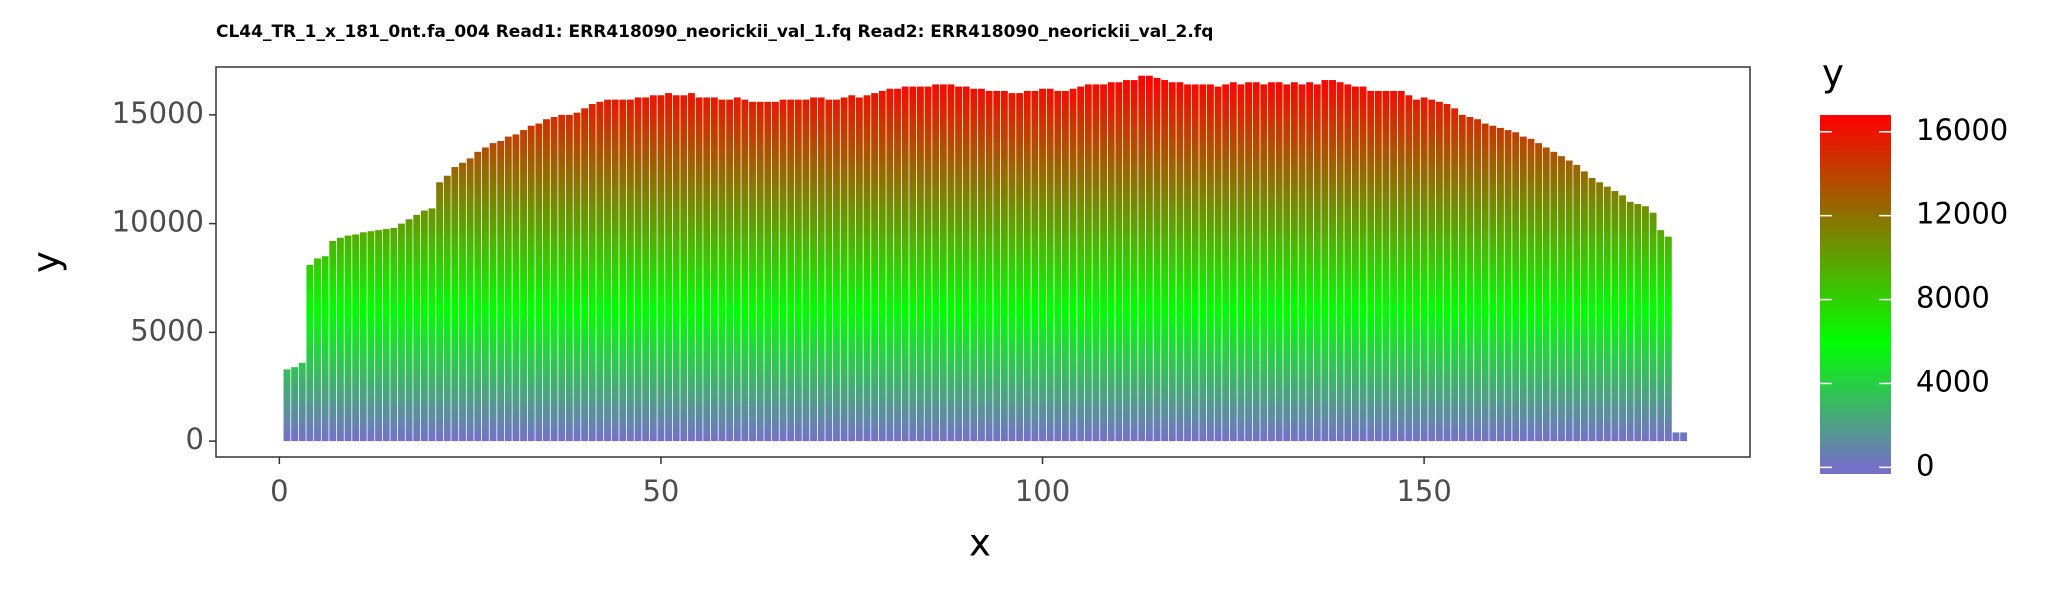 The width and height of the screenshot is (2066, 590). Describe the element at coordinates (167, 330) in the screenshot. I see `y-tick-label: 5000` at that location.